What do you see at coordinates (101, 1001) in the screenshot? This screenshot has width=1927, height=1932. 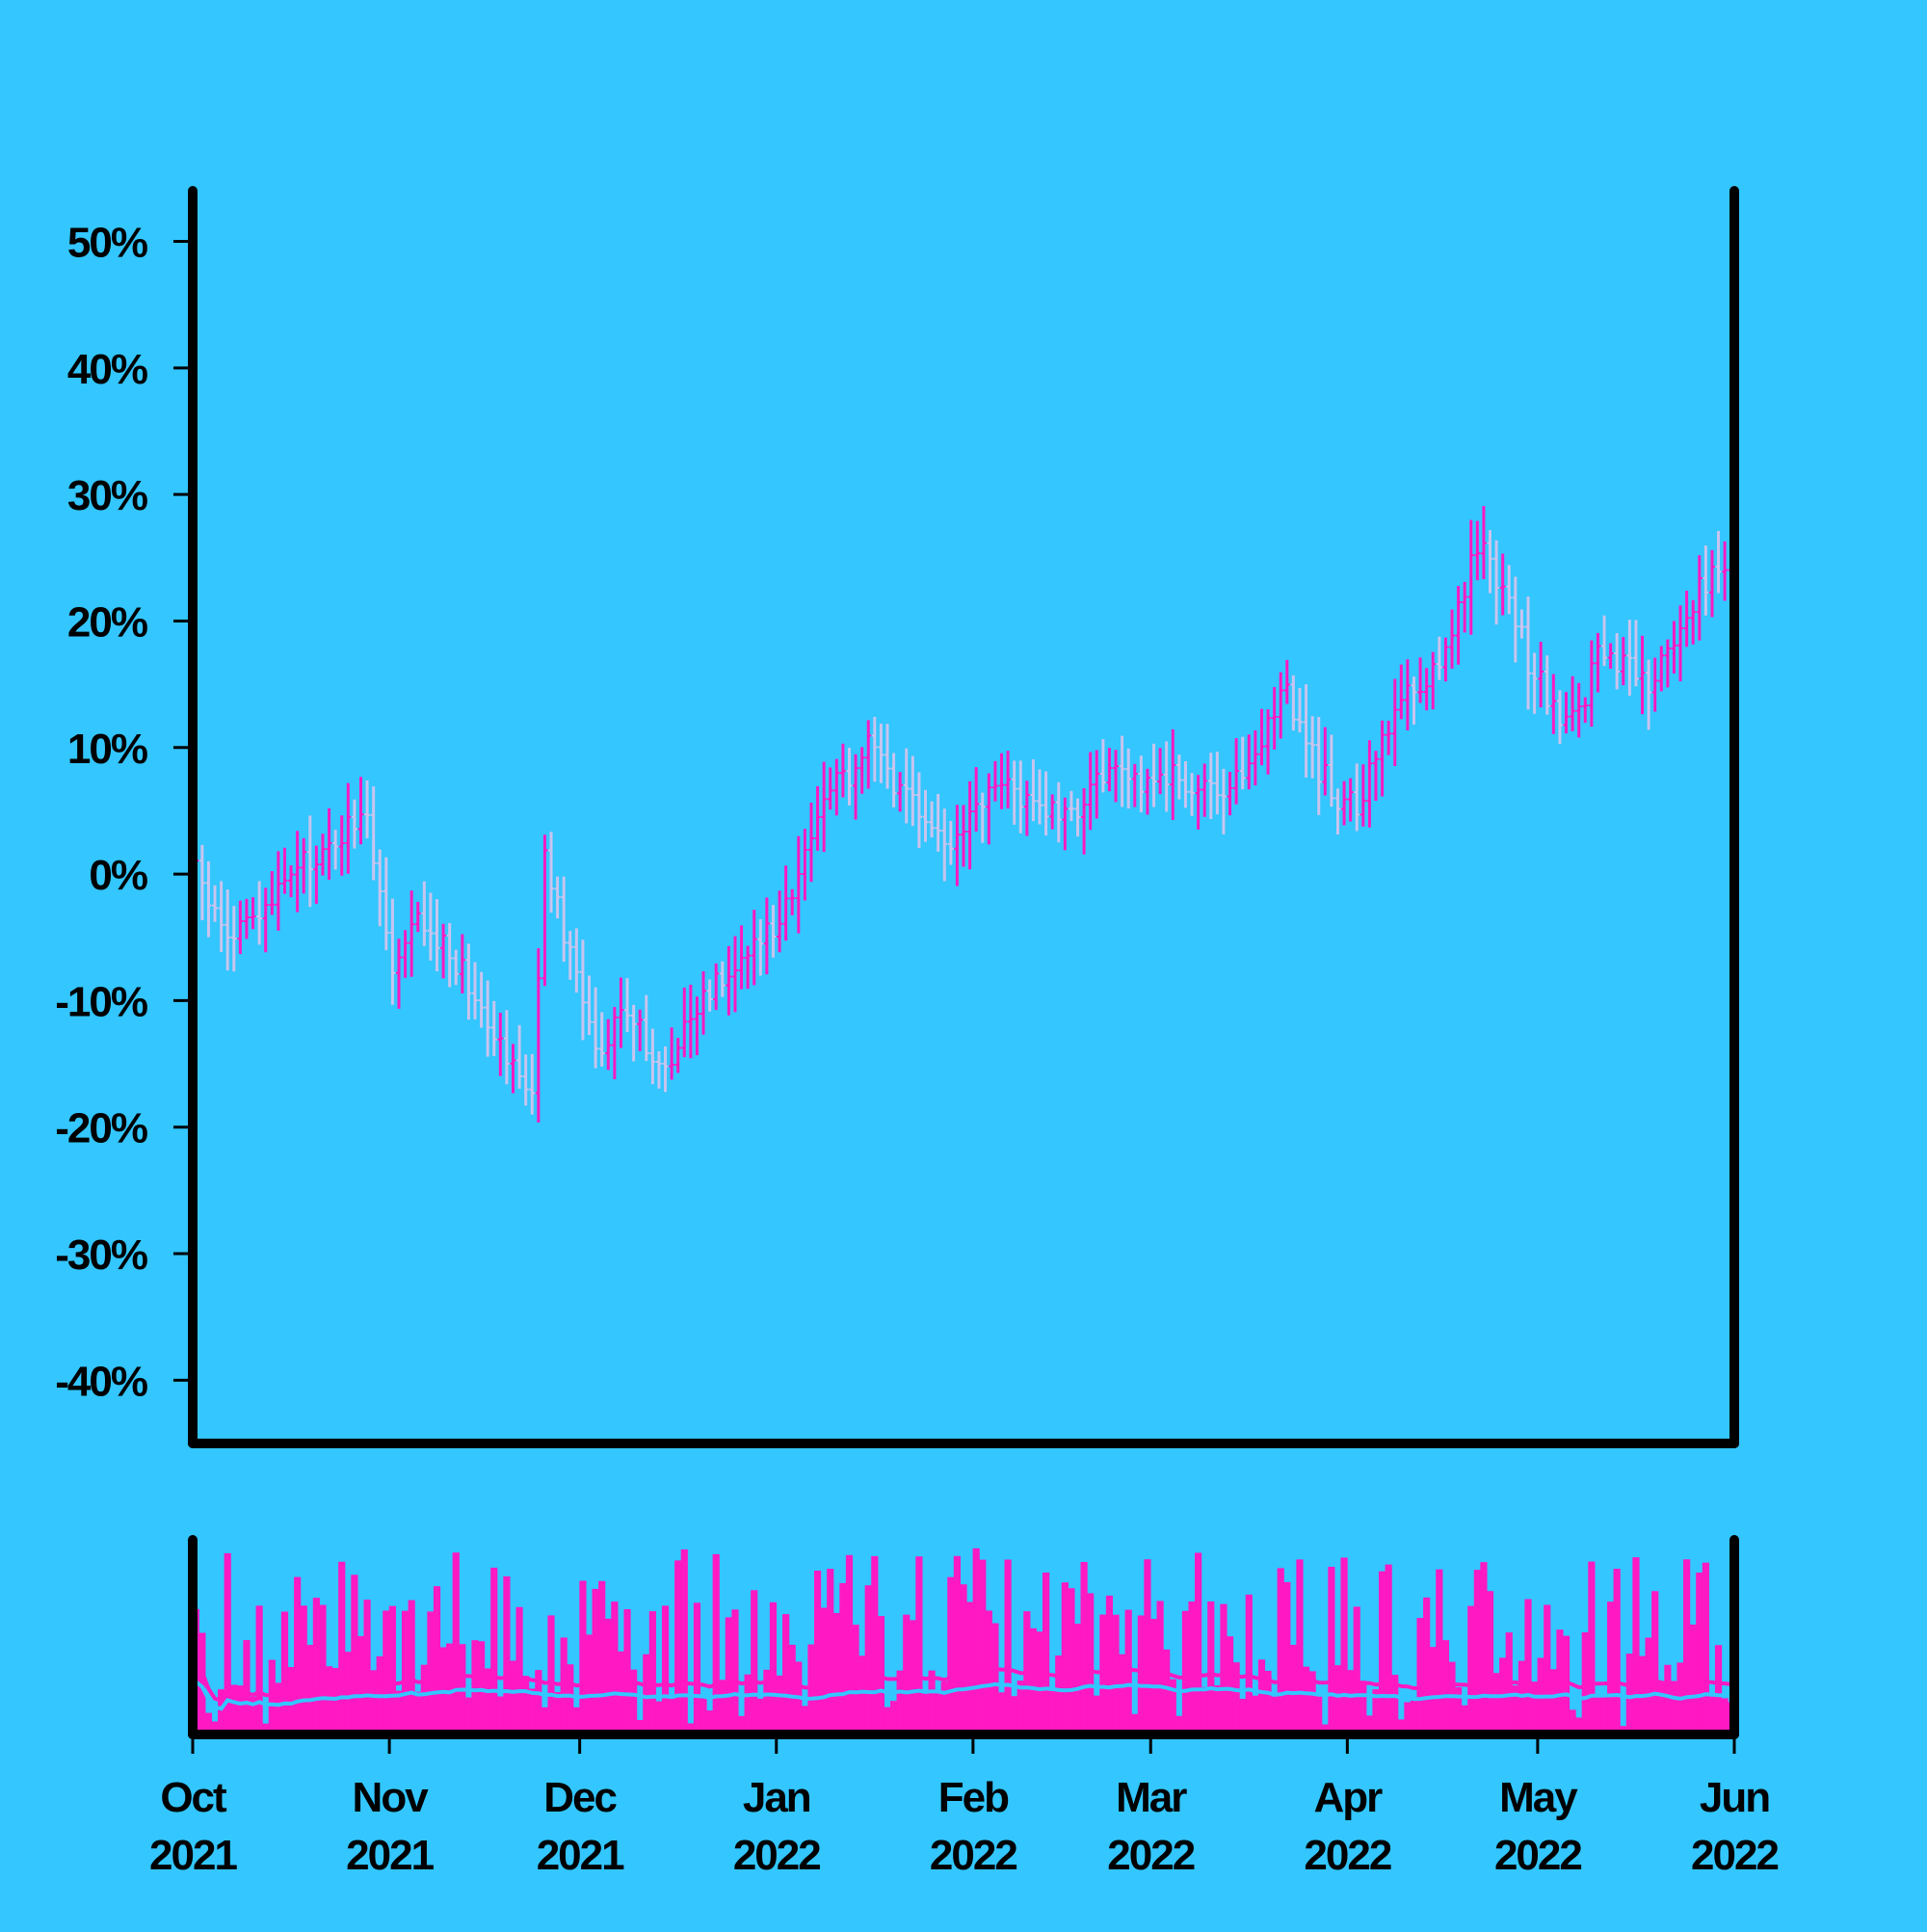 I see `y-tick-label: -10%` at bounding box center [101, 1001].